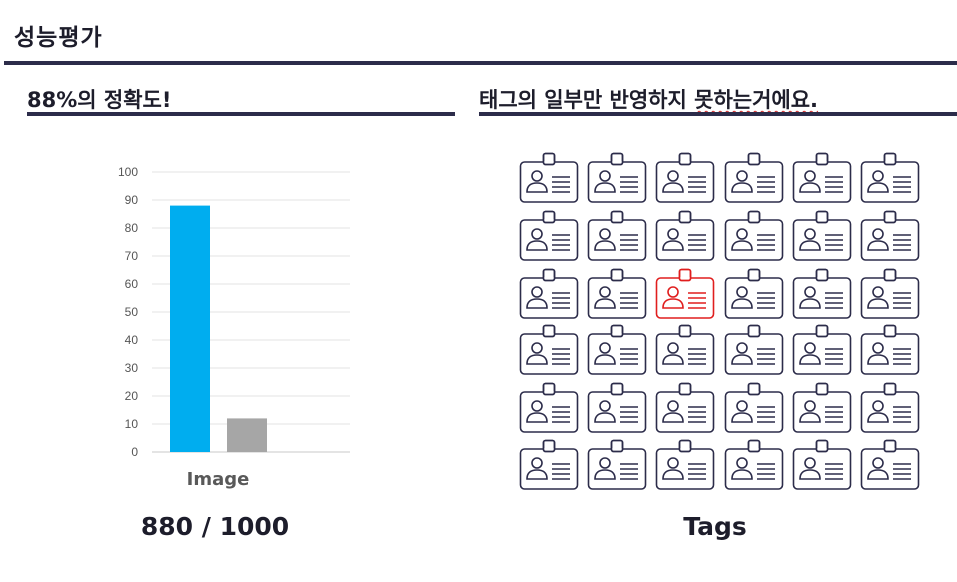  Describe the element at coordinates (132, 284) in the screenshot. I see `y-tick-label: 60` at that location.